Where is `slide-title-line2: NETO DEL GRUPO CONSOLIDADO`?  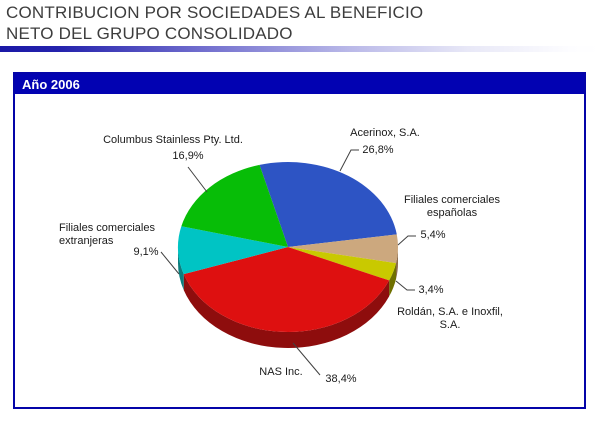 slide-title-line2: NETO DEL GRUPO CONSOLIDADO is located at coordinates (149, 33).